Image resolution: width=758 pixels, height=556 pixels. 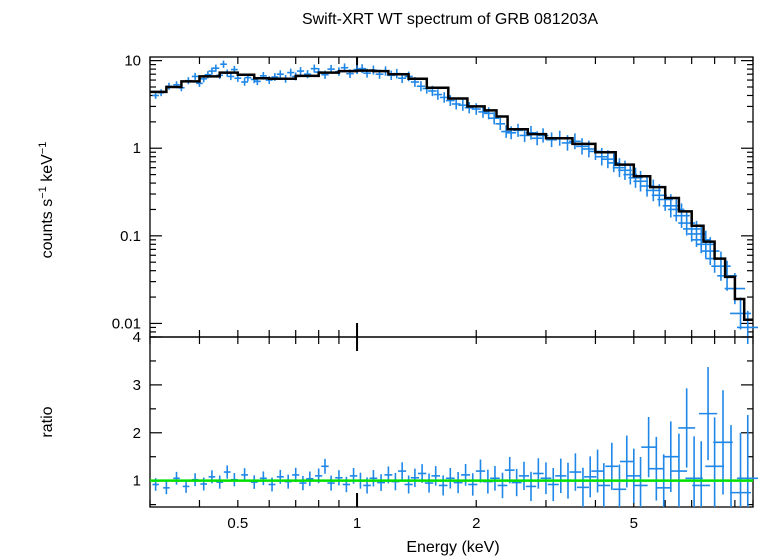 What do you see at coordinates (126, 323) in the screenshot?
I see `spectrum-y-tick-label: 0.01` at bounding box center [126, 323].